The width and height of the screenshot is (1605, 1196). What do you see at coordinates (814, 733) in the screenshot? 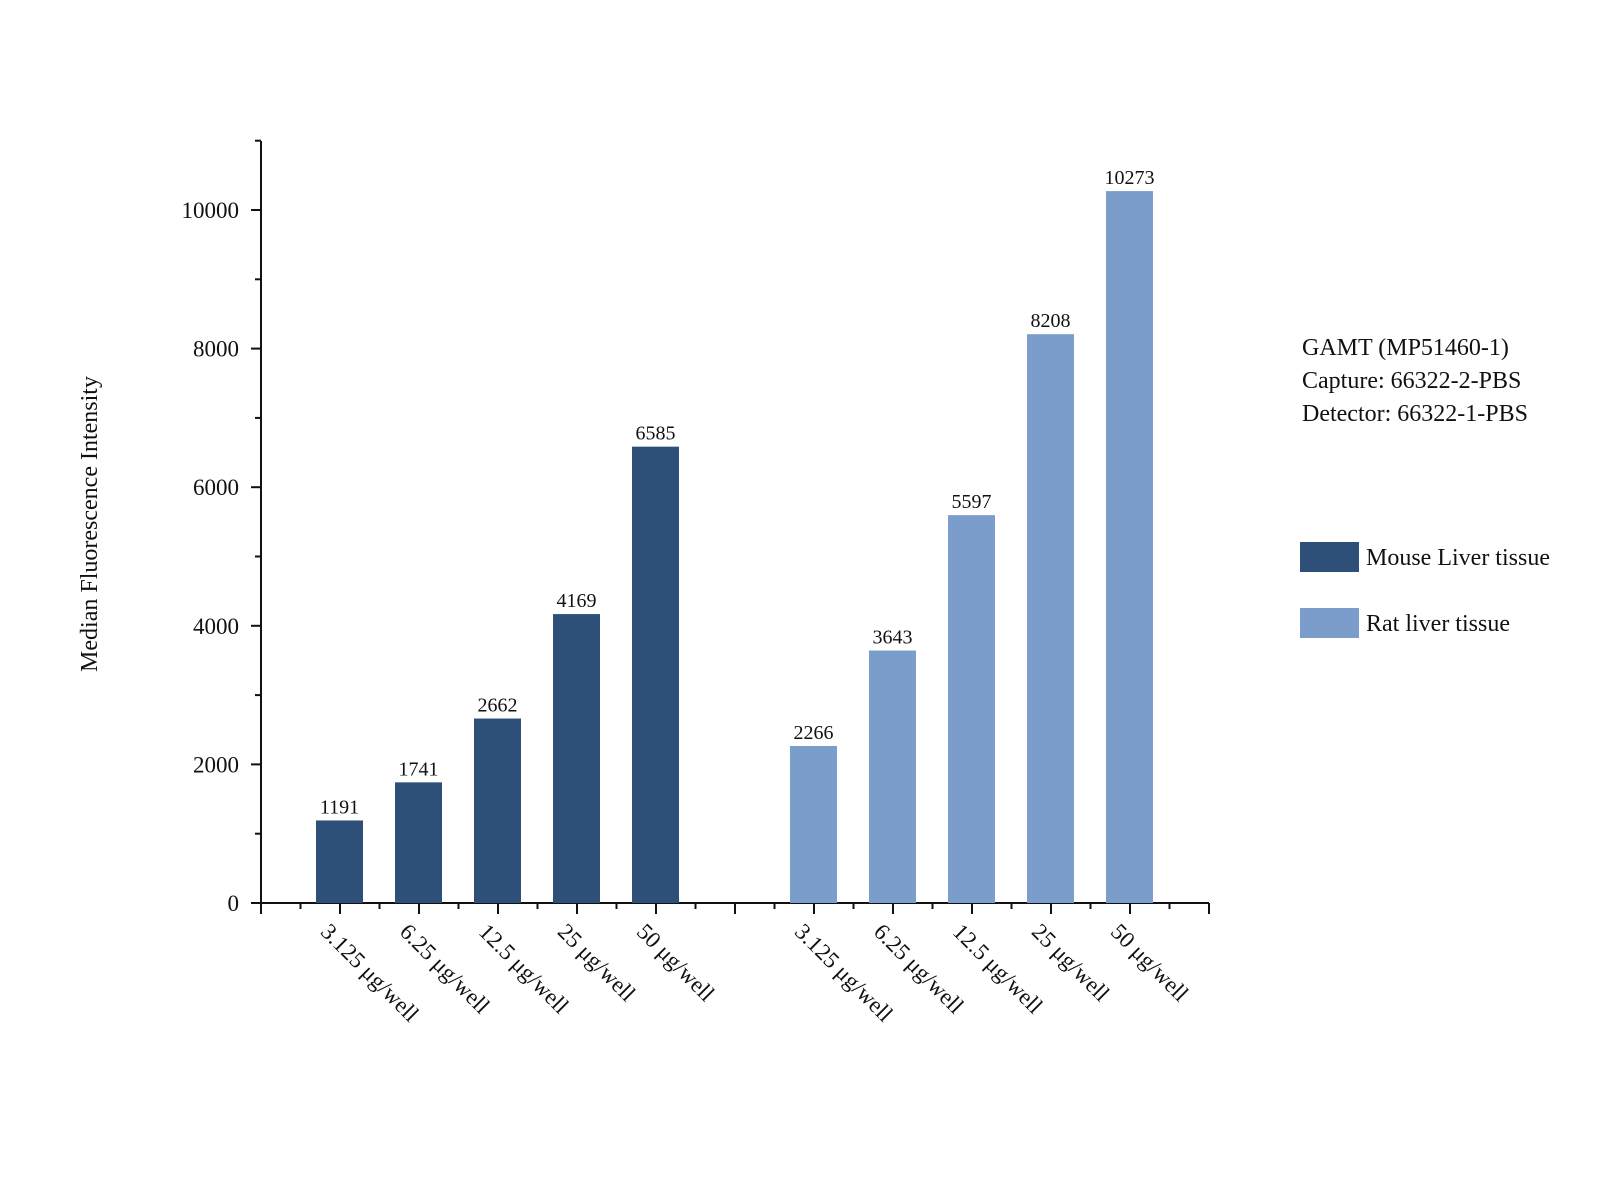
I see `bar-value-label: 2266` at bounding box center [814, 733].